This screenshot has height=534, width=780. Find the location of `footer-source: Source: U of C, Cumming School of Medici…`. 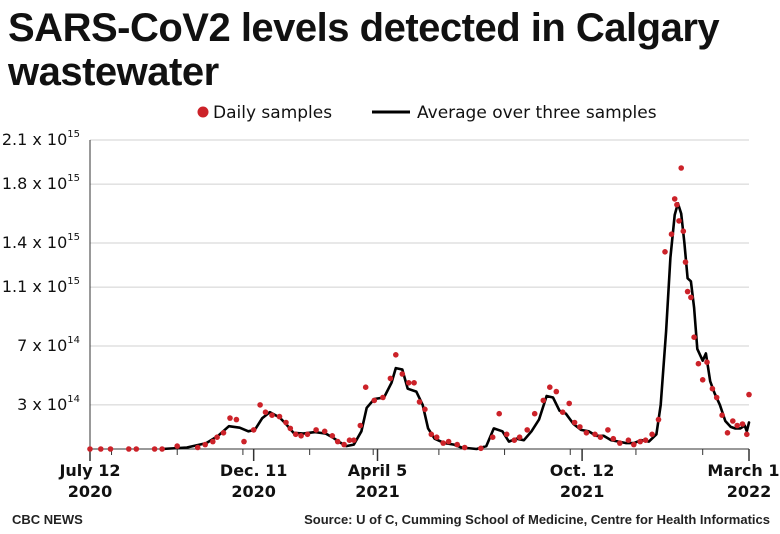

footer-source: Source: U of C, Cumming School of Medici… is located at coordinates (537, 519).